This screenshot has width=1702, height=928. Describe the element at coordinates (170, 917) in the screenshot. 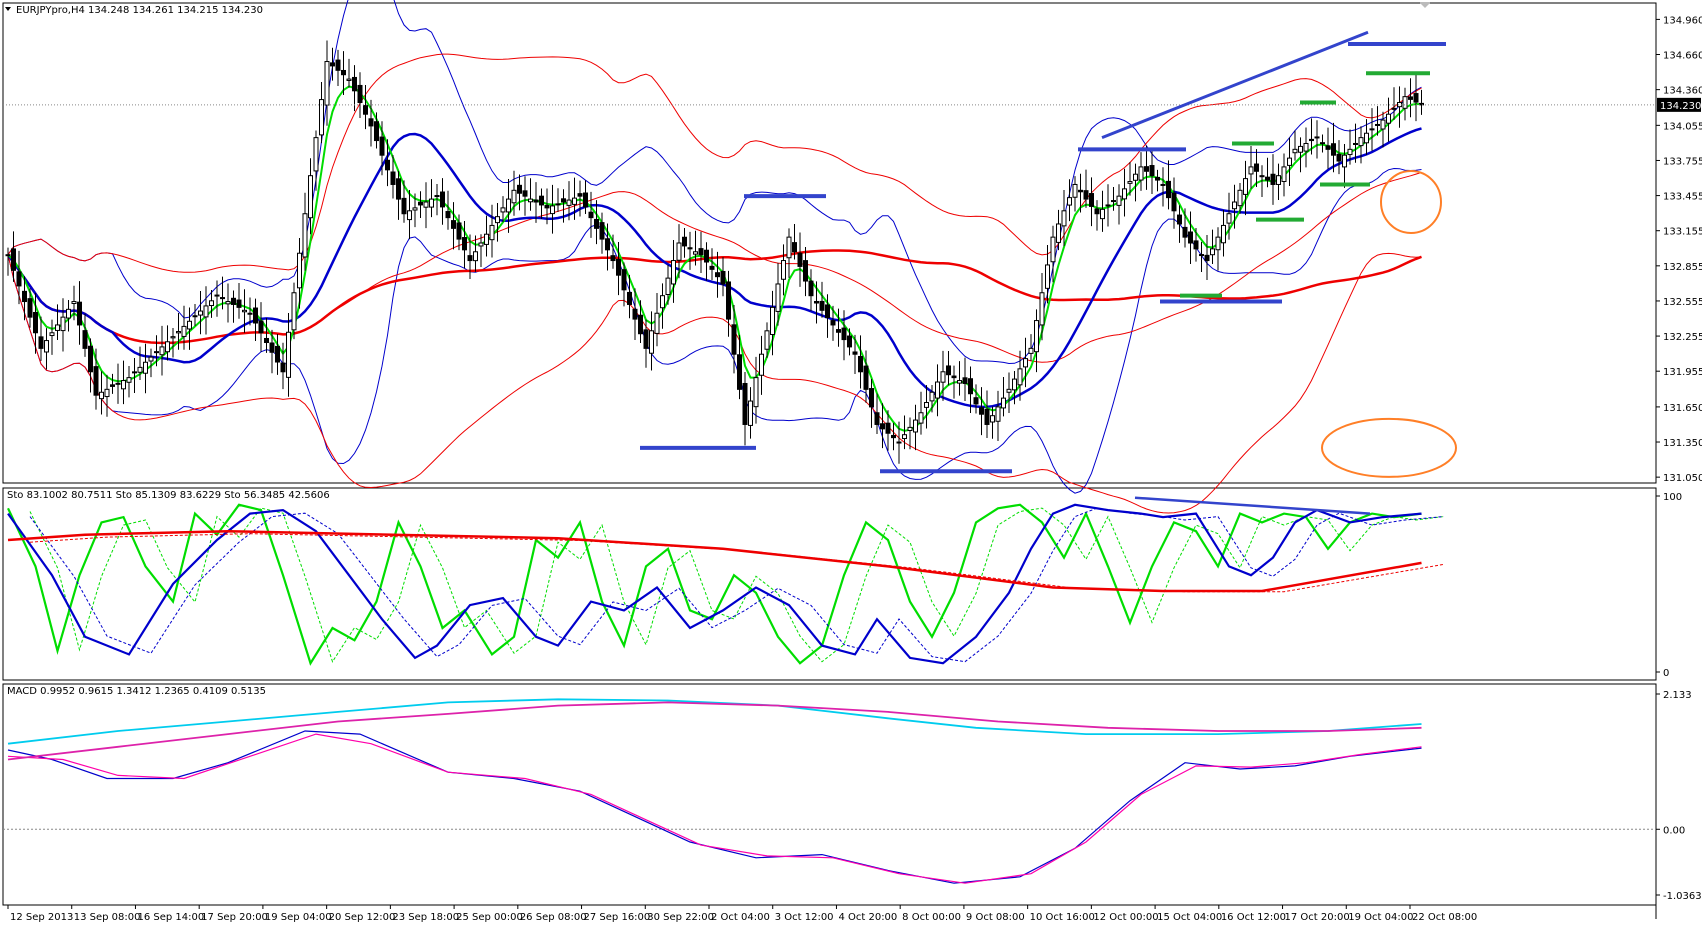

I see `time-tick-label: 16 Sep 14:00` at that location.